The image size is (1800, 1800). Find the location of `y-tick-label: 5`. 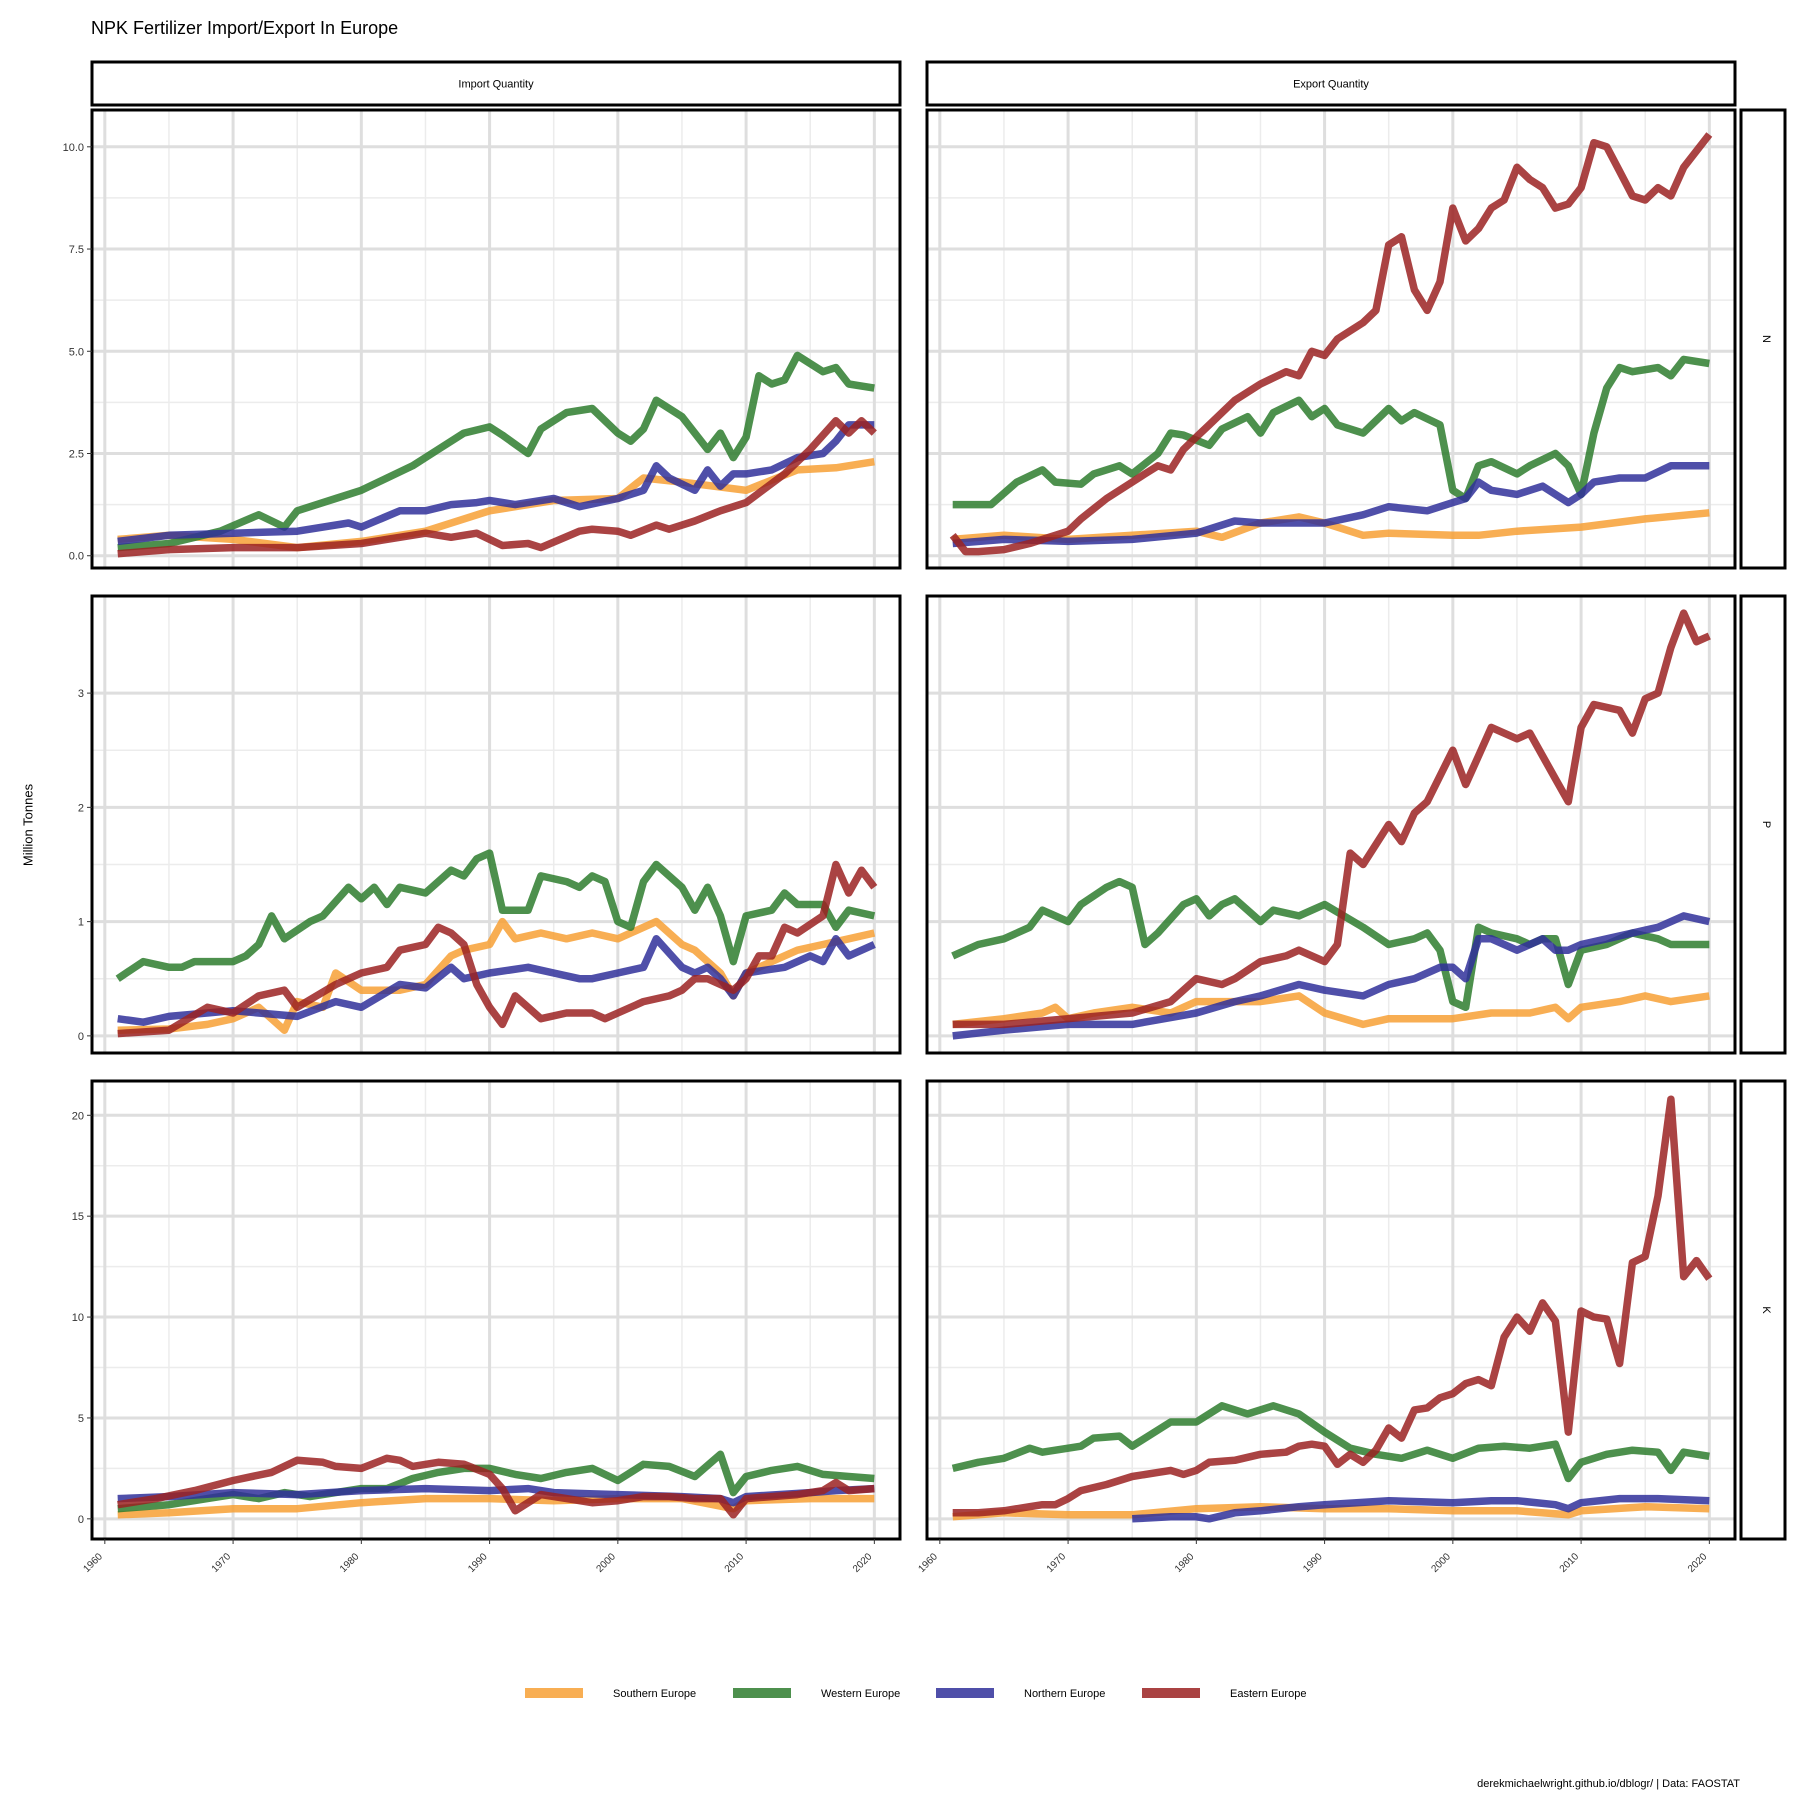

y-tick-label: 5 is located at coordinates (81, 1419).